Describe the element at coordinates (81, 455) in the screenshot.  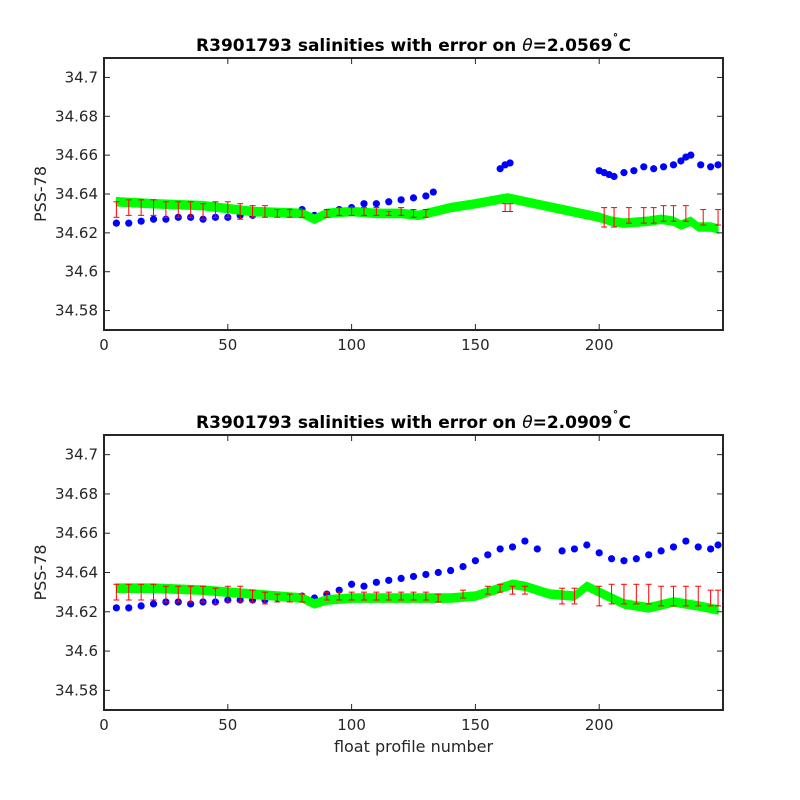
I see `y-tick-label: 34.7` at that location.